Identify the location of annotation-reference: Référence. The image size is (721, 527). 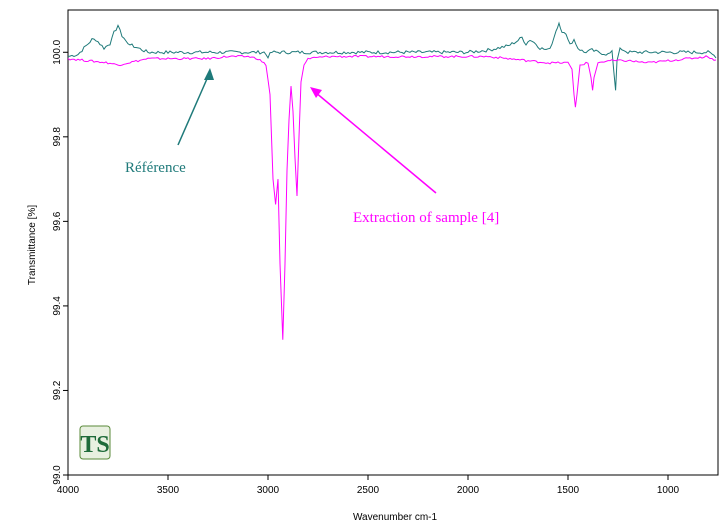
(169, 122).